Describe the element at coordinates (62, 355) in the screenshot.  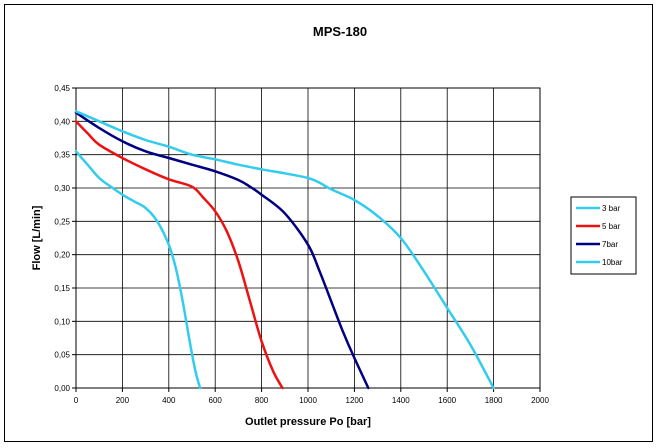
I see `y-tick-label: 0,05` at that location.